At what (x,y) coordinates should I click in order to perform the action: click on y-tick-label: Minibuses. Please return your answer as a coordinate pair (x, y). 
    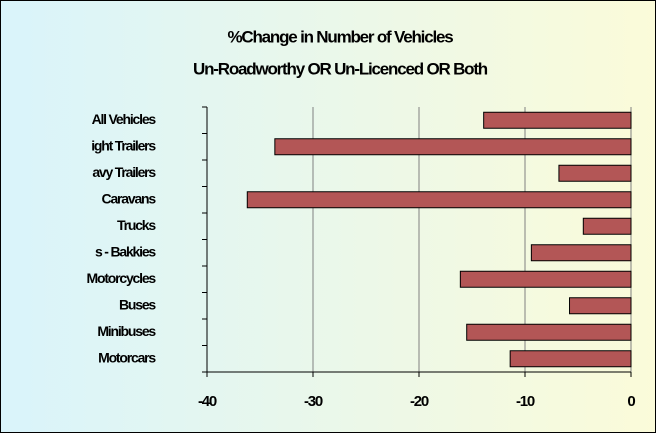
    Looking at the image, I should click on (126, 331).